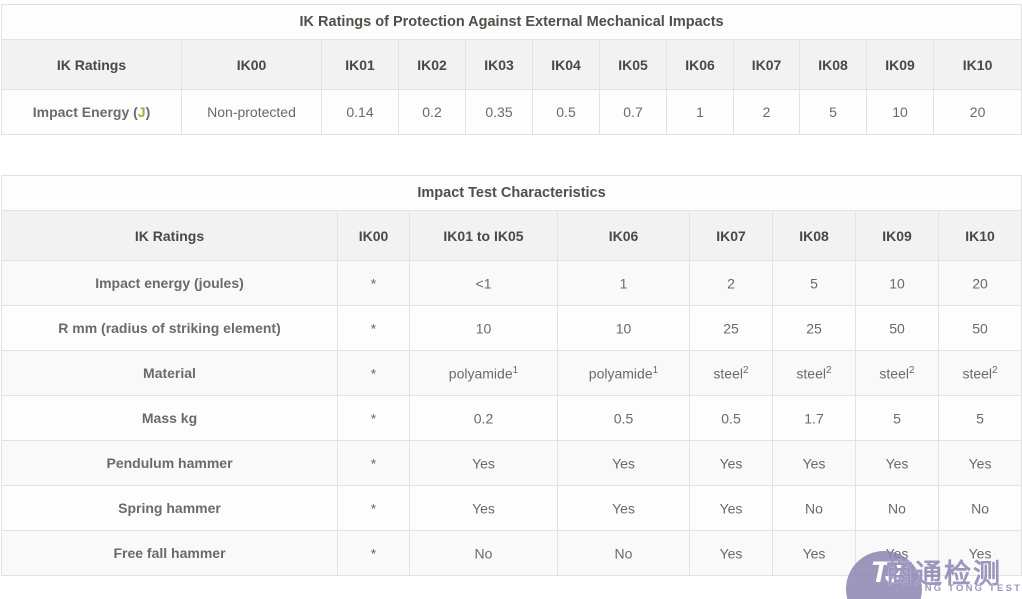 Image resolution: width=1022 pixels, height=599 pixels. What do you see at coordinates (141, 112) in the screenshot?
I see `joule-unit: J` at bounding box center [141, 112].